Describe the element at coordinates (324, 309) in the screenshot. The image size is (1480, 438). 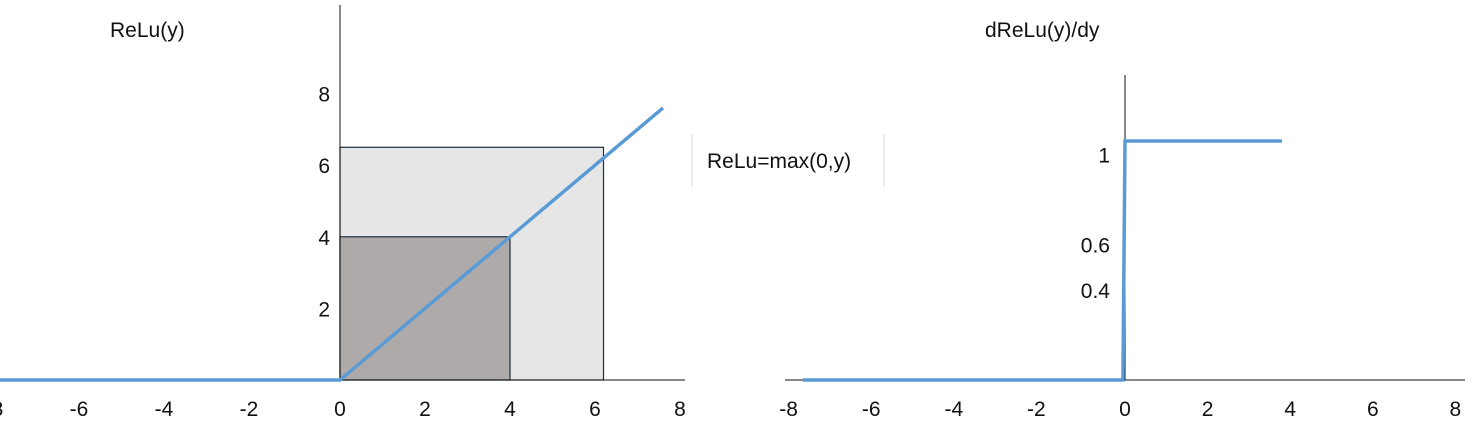
I see `y-tick-label: 2` at that location.